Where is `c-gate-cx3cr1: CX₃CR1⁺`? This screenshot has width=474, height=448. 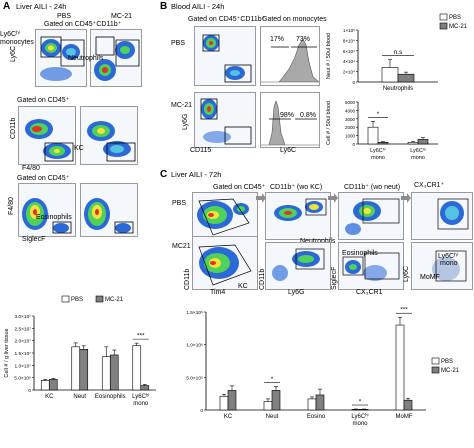
c-gate-cx3cr1: CX₃CR1⁺ is located at coordinates (429, 185).